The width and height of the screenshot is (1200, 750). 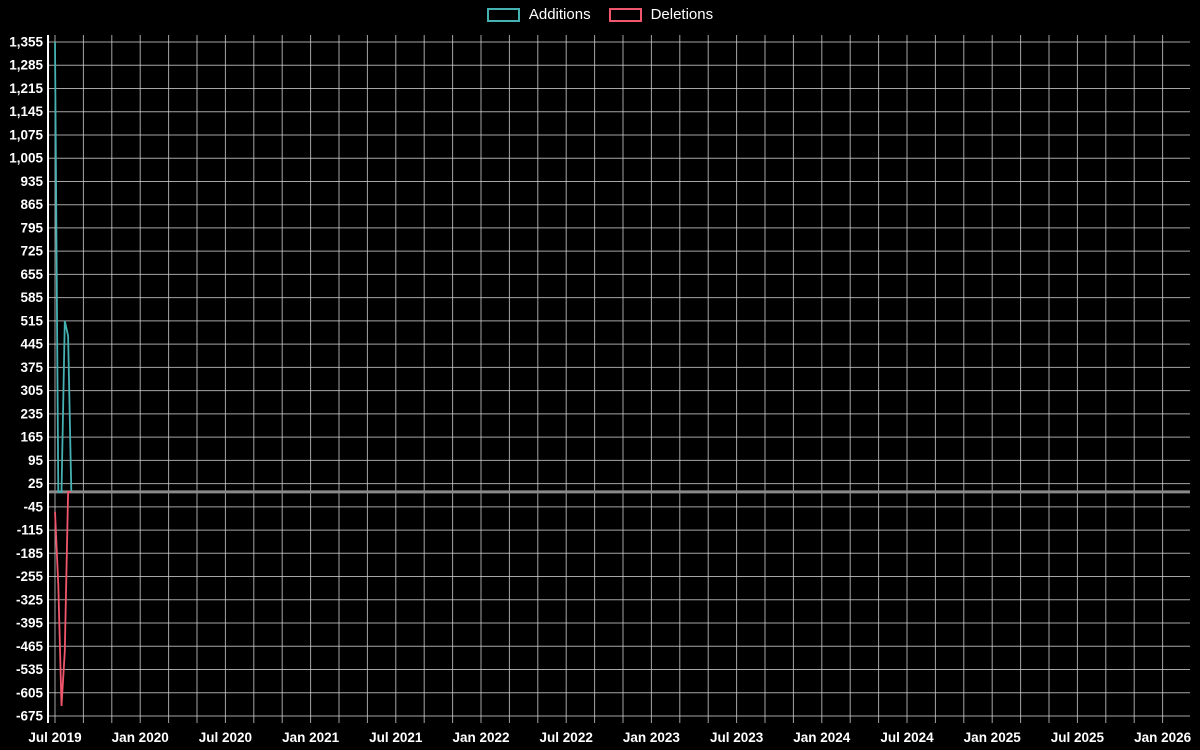 What do you see at coordinates (30, 599) in the screenshot?
I see `svg-text: -325` at bounding box center [30, 599].